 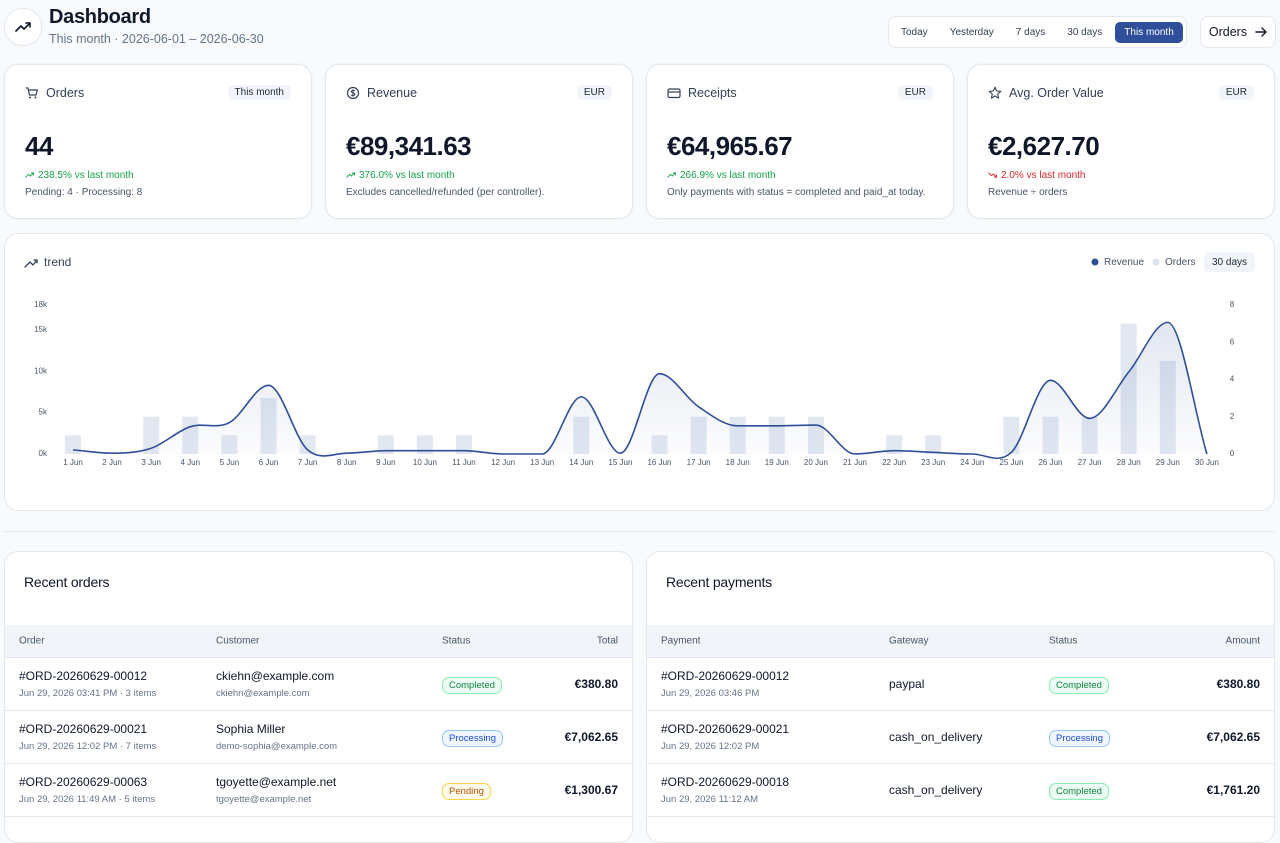 What do you see at coordinates (914, 32) in the screenshot?
I see `range-option: Today` at bounding box center [914, 32].